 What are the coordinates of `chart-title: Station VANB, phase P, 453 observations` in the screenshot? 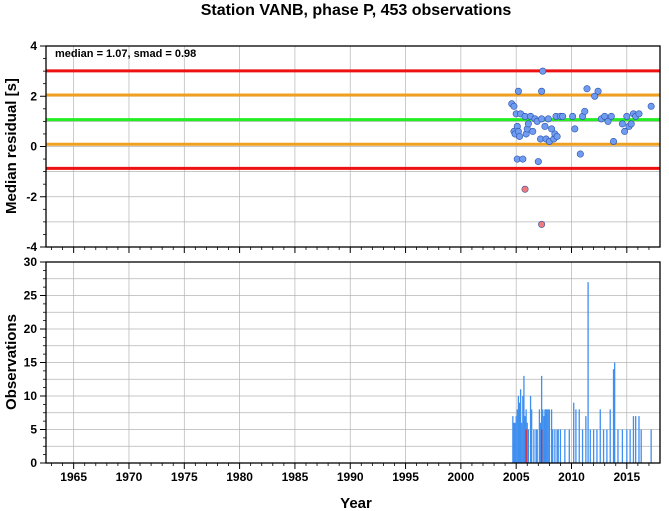 It's located at (356, 10).